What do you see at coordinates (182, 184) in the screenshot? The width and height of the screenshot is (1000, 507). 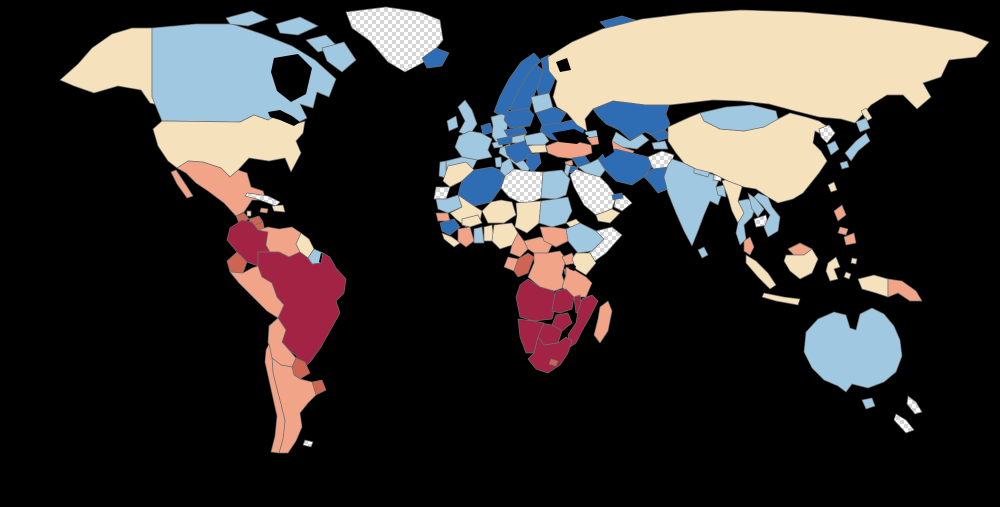 I see `region-baja-california` at bounding box center [182, 184].